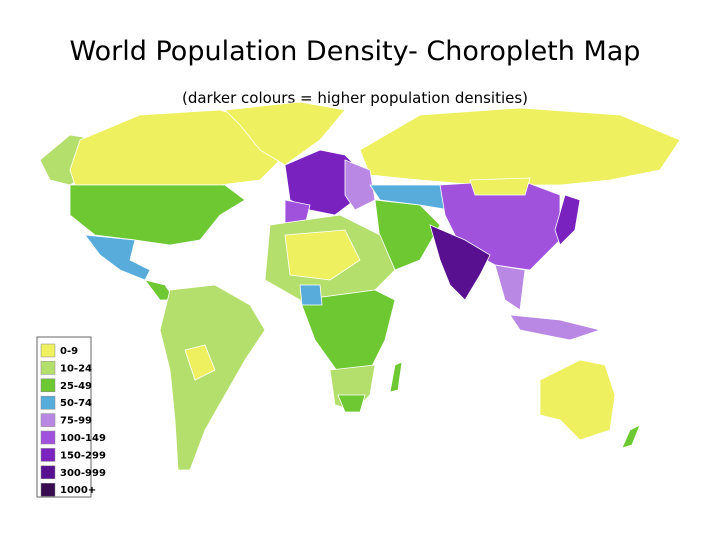  I want to click on title: World Population Density- Choropleth Map, so click(355, 51).